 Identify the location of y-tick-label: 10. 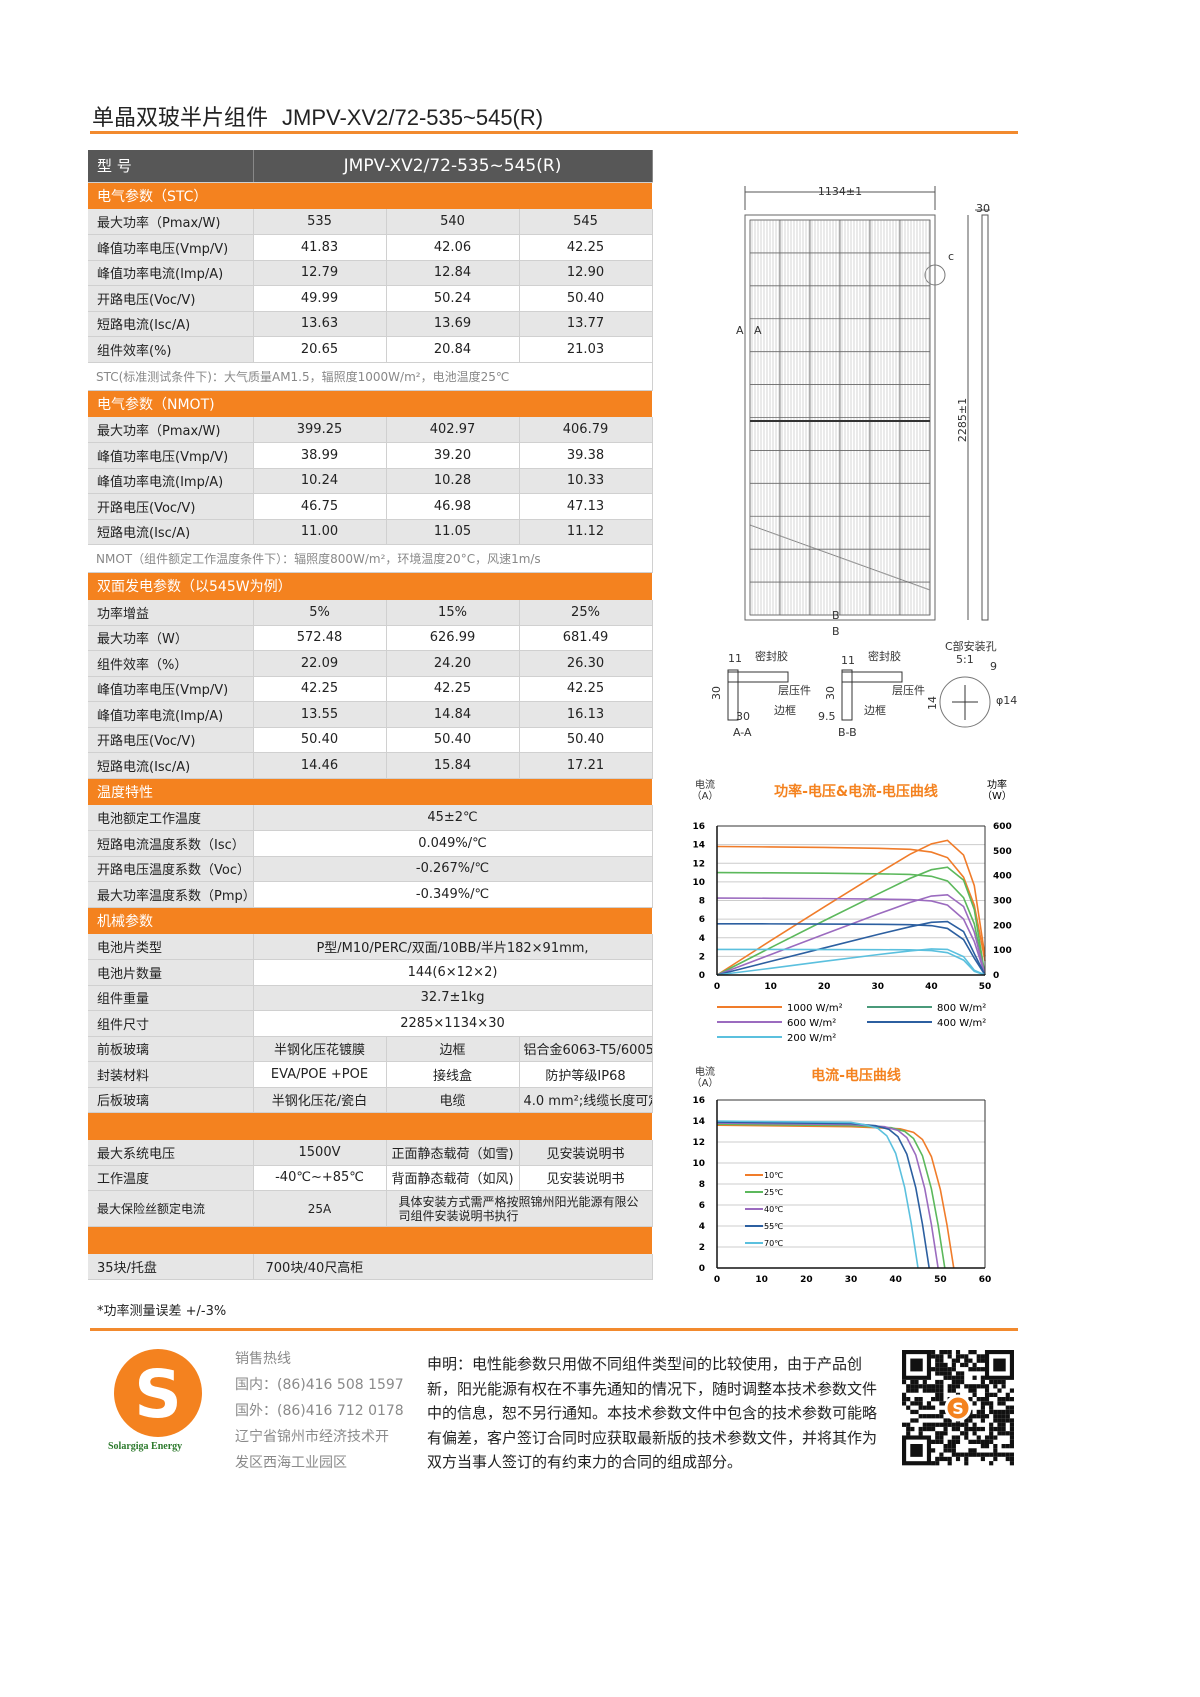
(698, 1164).